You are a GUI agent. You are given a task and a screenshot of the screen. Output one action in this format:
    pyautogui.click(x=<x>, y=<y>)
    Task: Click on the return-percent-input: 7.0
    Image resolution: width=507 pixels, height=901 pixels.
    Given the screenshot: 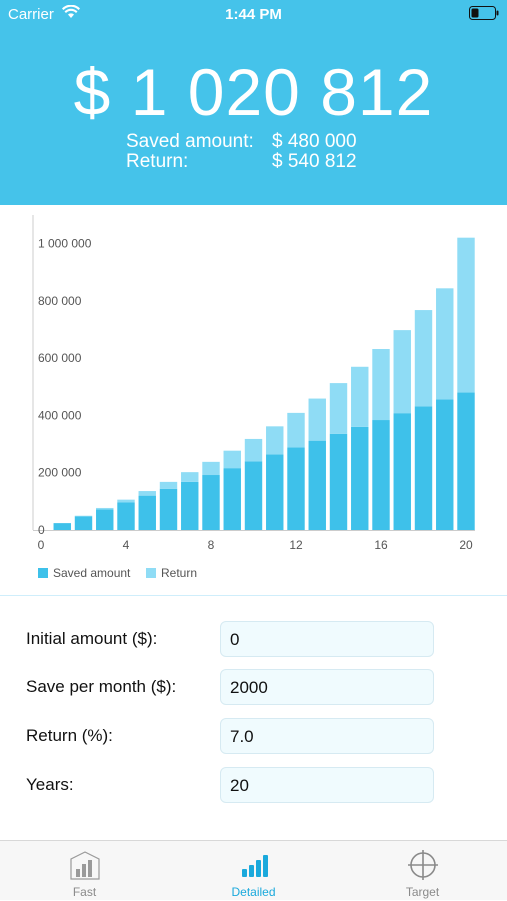 What is the action you would take?
    pyautogui.click(x=327, y=736)
    